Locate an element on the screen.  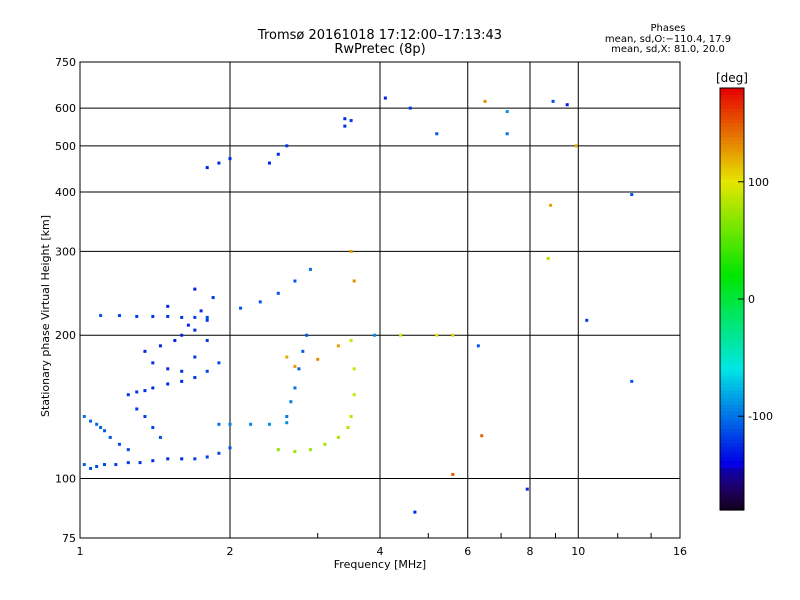
colorbar: [deg] 100 0 -100 is located at coordinates (744, 291).